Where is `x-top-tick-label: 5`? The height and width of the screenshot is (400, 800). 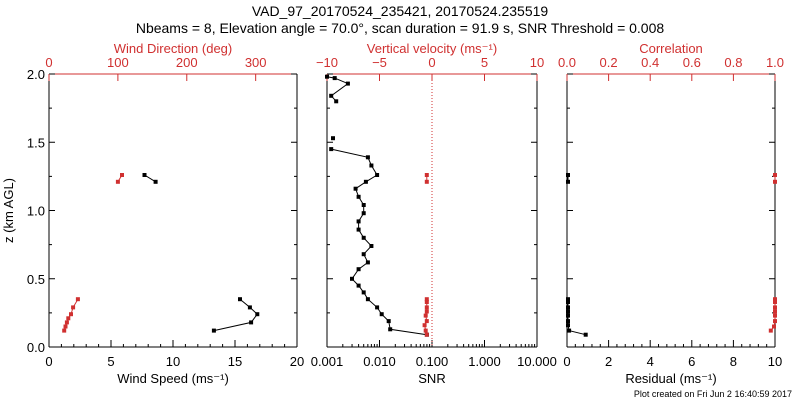 x-top-tick-label: 5 is located at coordinates (484, 62).